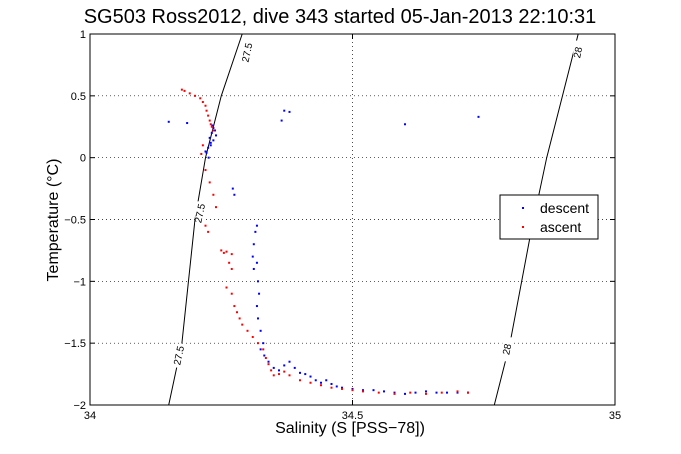  Describe the element at coordinates (350, 428) in the screenshot. I see `x-axis-label: Salinity (S [PSS−78])` at that location.